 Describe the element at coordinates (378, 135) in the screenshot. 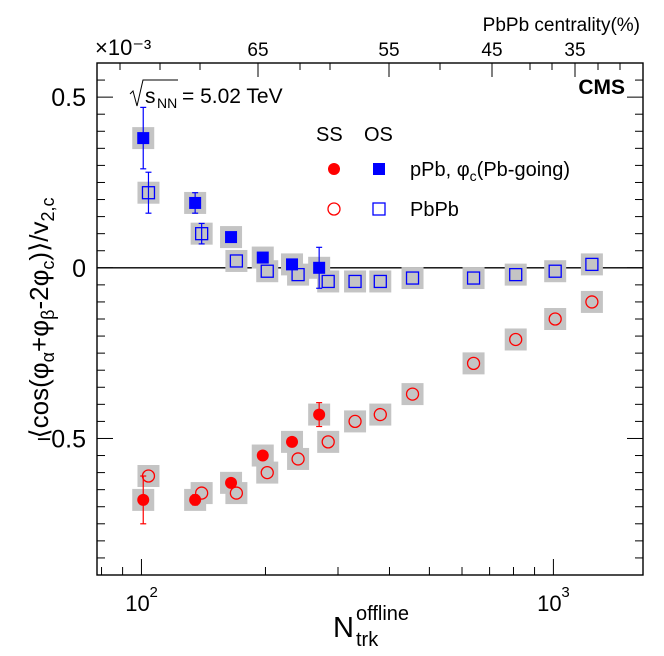

I see `legend-header-os: OS` at that location.